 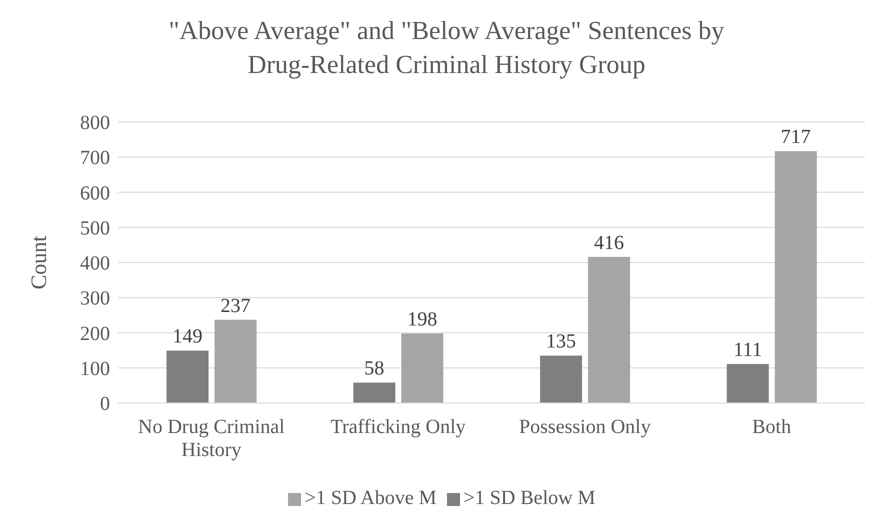 I want to click on data-label: 135, so click(x=561, y=341).